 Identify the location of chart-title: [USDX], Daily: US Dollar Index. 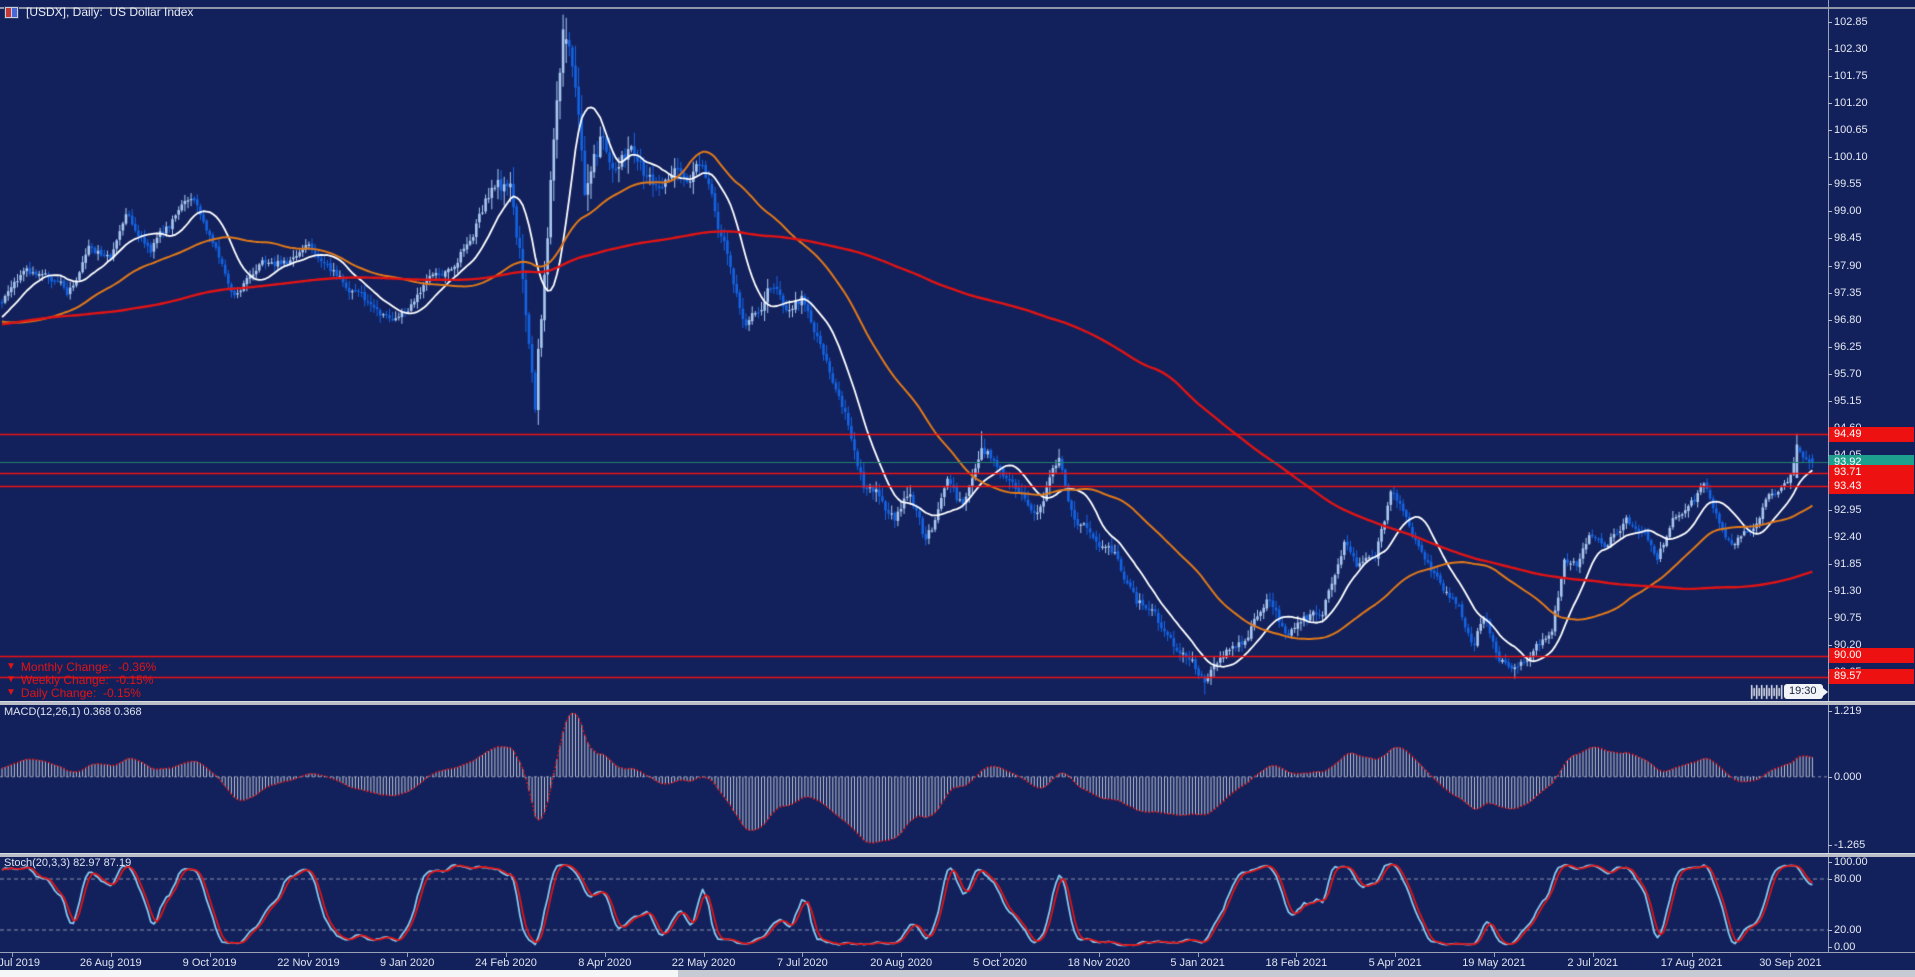
(98, 12).